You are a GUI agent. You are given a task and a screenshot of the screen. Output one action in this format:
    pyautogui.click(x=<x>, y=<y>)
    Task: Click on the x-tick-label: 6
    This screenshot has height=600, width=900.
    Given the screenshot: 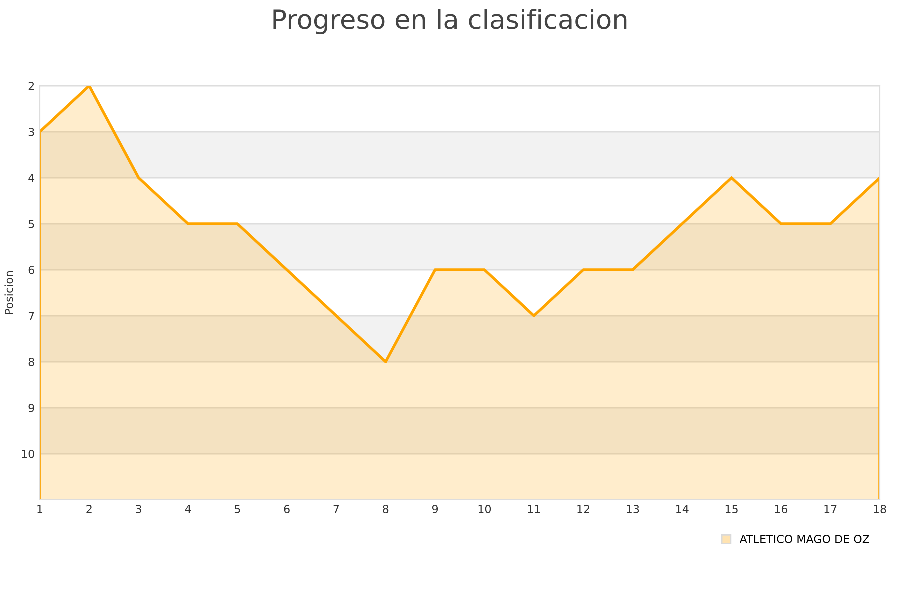 What is the action you would take?
    pyautogui.click(x=287, y=509)
    